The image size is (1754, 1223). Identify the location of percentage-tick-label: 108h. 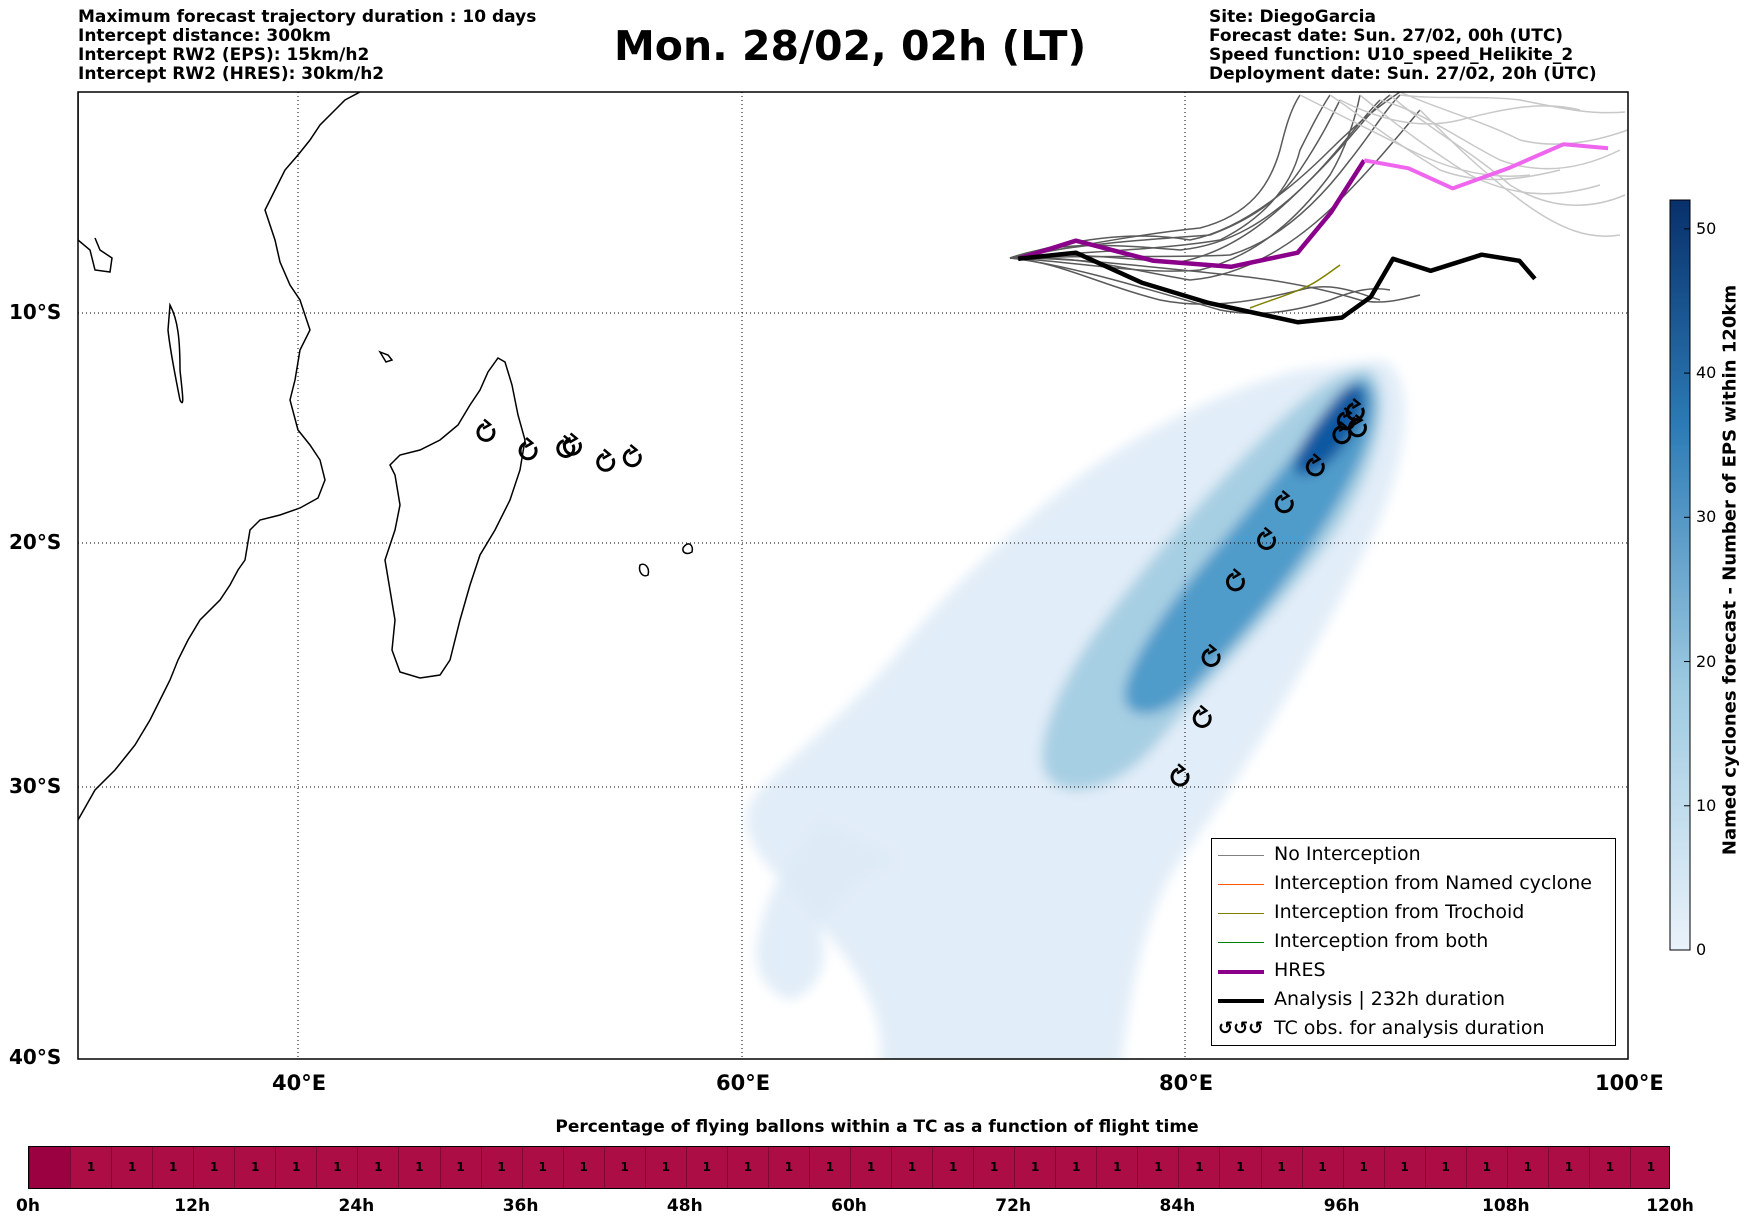
(1506, 1206).